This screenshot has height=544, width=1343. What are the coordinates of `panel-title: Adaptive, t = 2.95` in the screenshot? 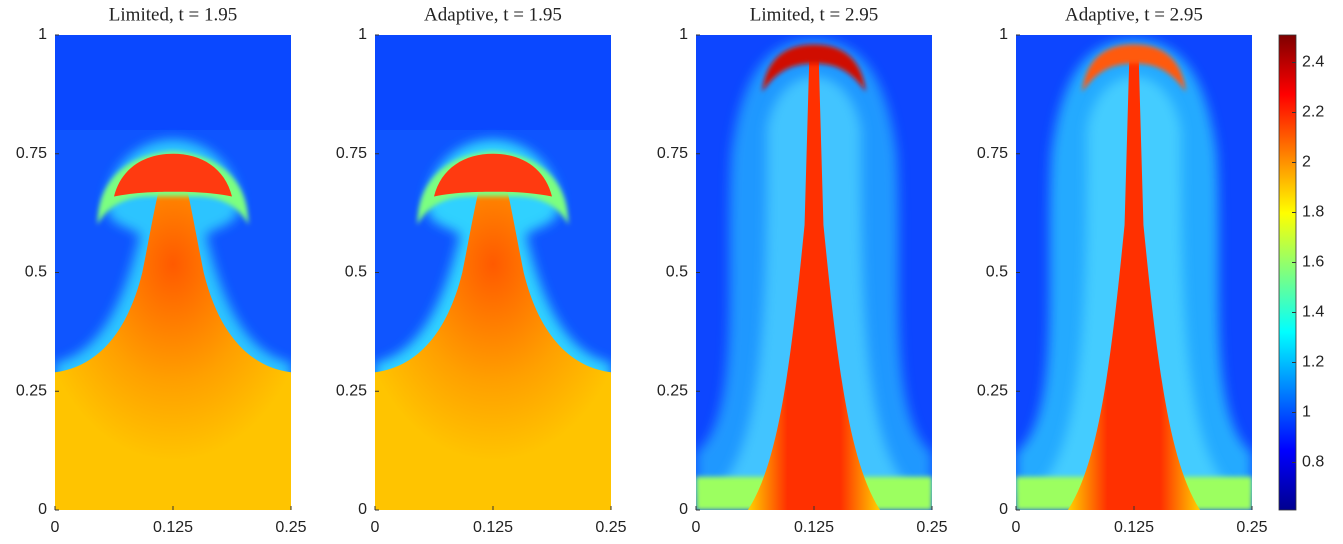 It's located at (1134, 14).